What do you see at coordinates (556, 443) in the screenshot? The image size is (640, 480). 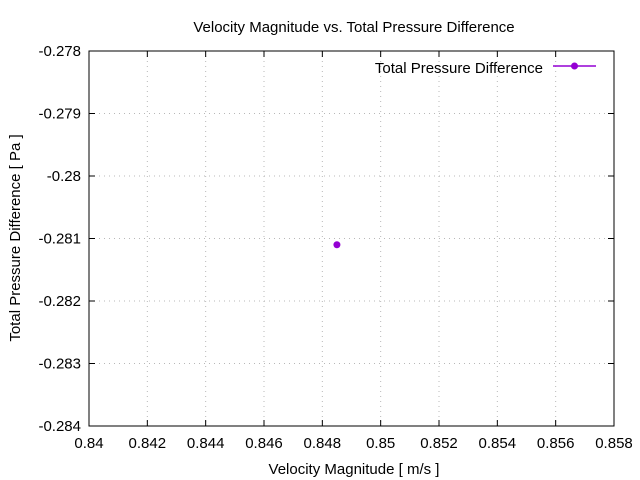 I see `x-tick-label: 0.856` at bounding box center [556, 443].